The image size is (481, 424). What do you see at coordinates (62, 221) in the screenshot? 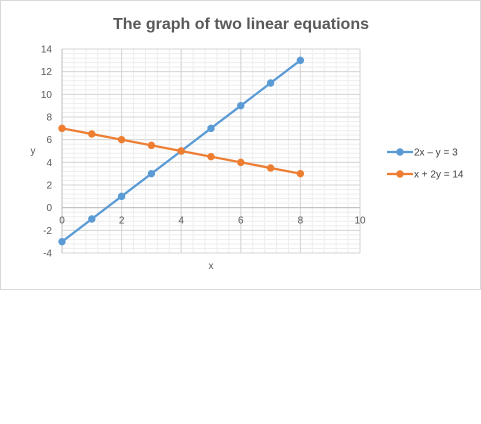
I see `x-tick-label: 0` at bounding box center [62, 221].